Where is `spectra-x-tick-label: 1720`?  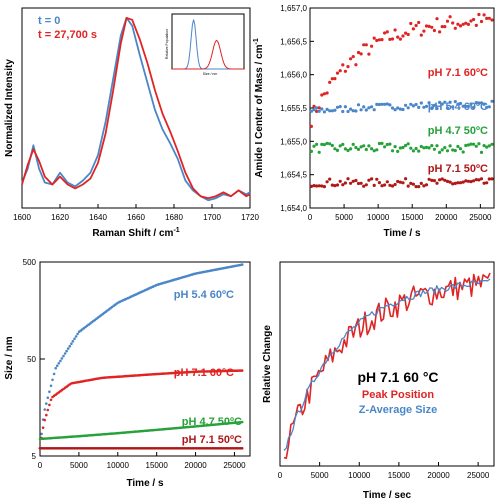 spectra-x-tick-label: 1720 is located at coordinates (250, 217).